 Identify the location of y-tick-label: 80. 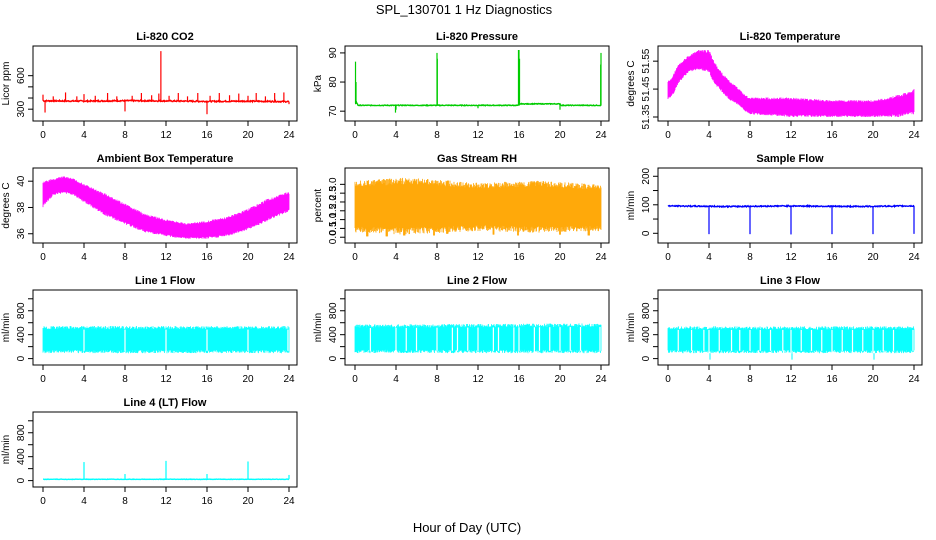
(333, 82).